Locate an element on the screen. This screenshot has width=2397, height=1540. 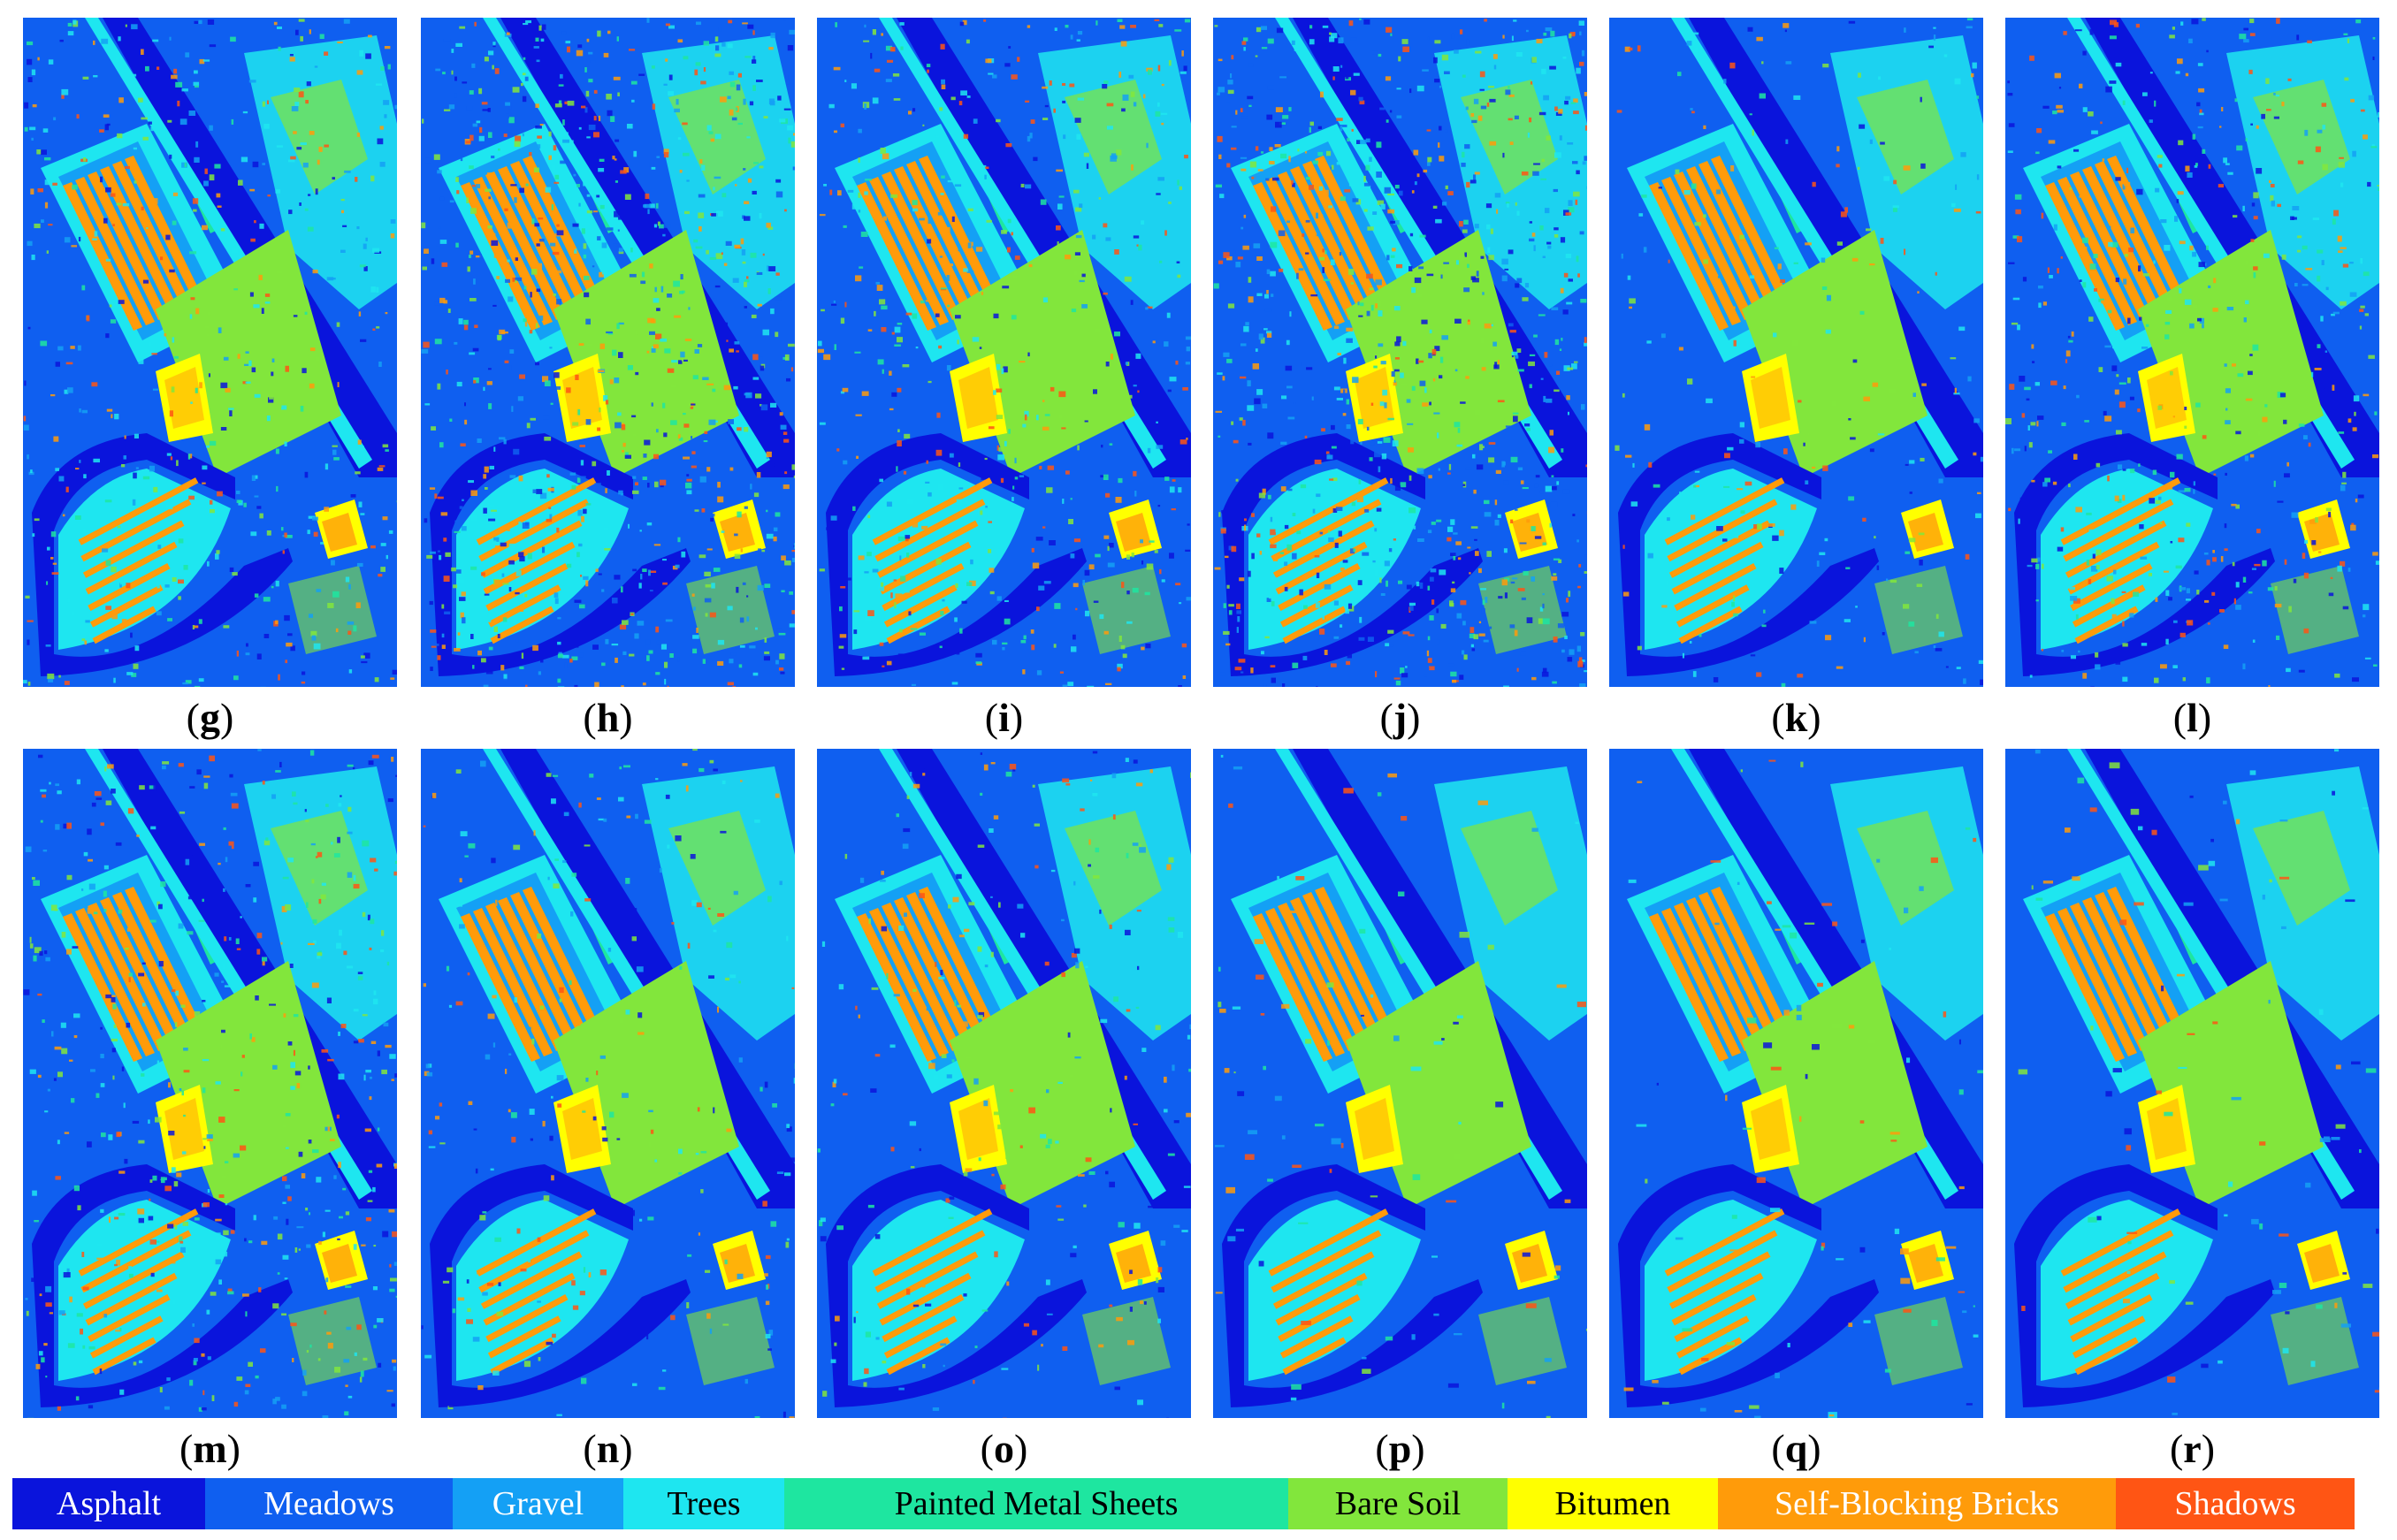
panel-caption-q: (q) is located at coordinates (1796, 1449).